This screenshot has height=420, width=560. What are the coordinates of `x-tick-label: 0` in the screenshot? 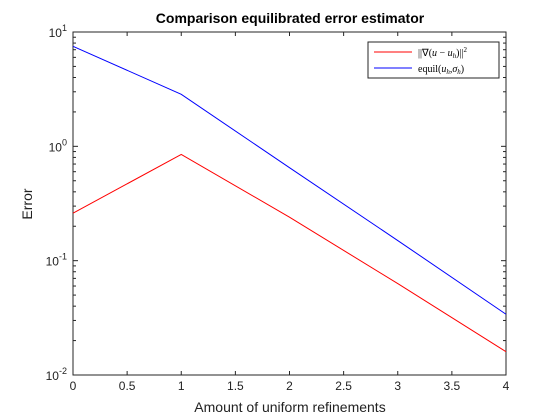 It's located at (73, 386).